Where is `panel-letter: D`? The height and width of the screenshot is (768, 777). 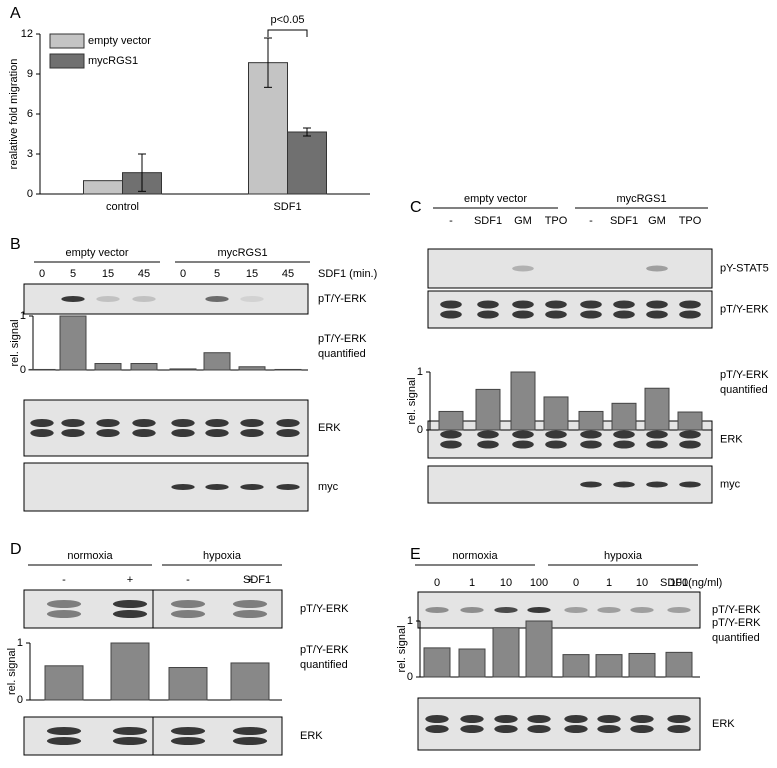
panel-letter: D is located at coordinates (16, 549).